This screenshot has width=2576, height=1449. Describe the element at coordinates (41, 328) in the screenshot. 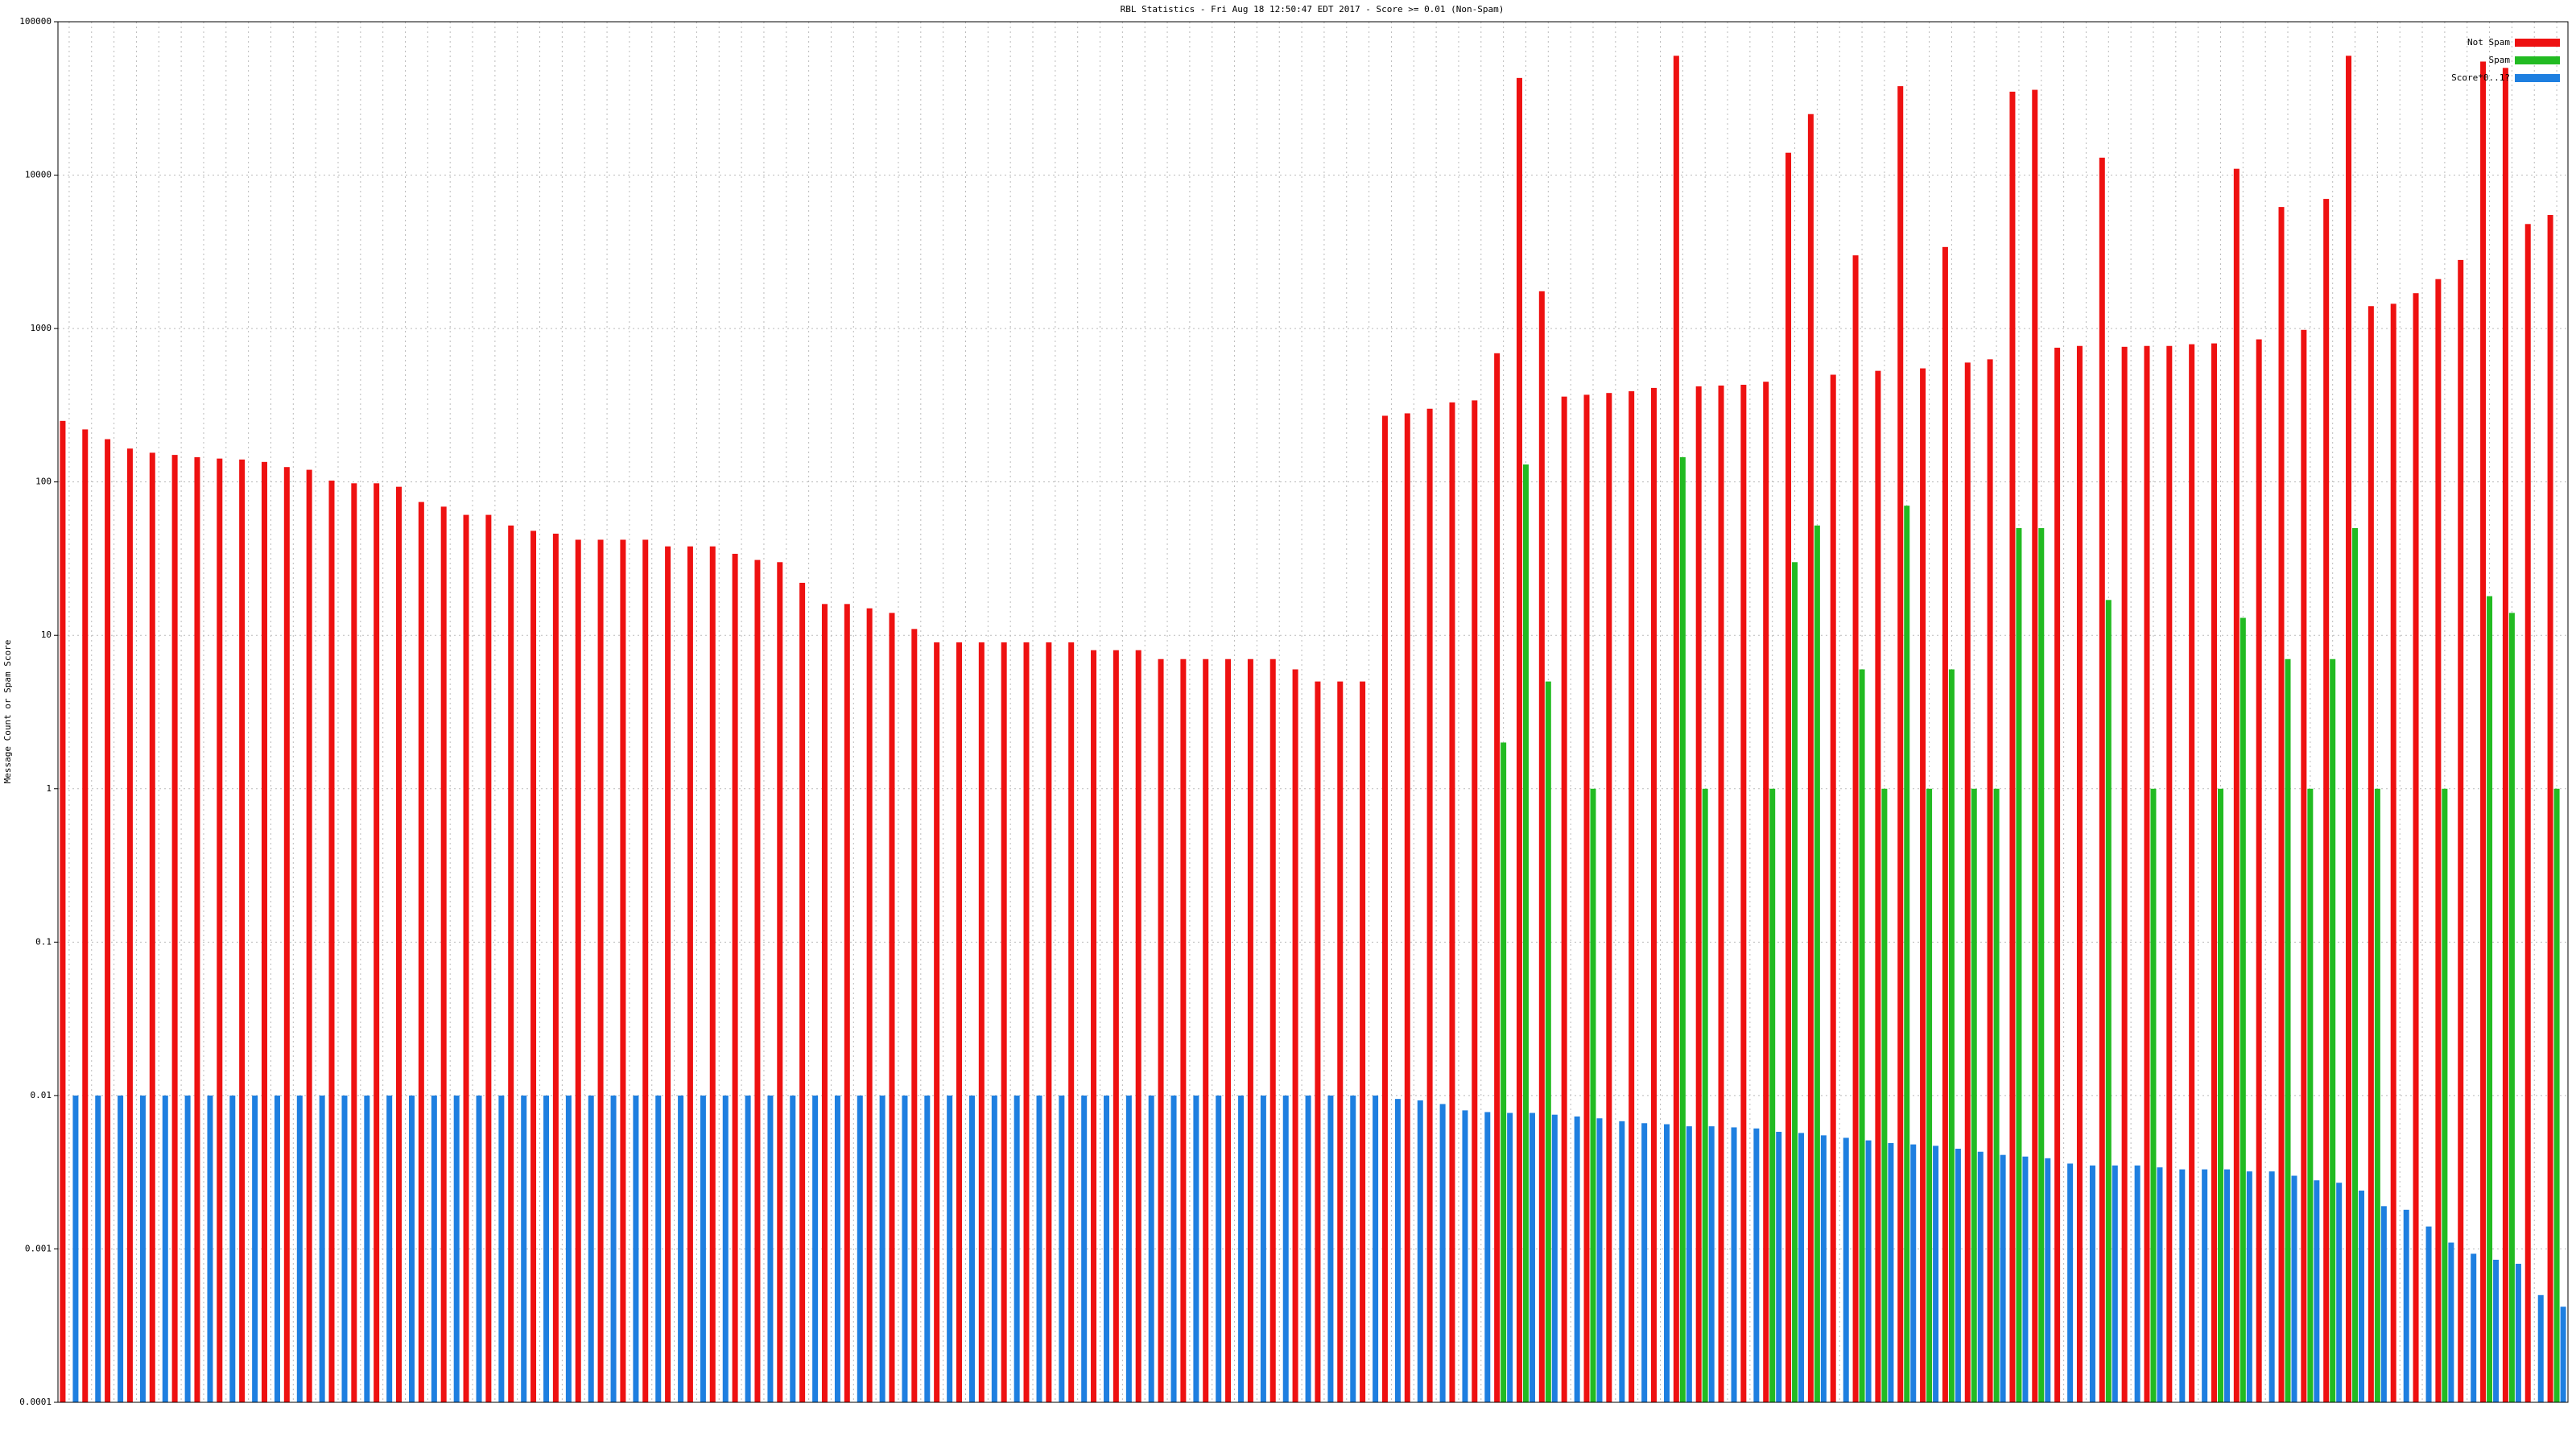

I see `y-tick-label: 1000` at that location.